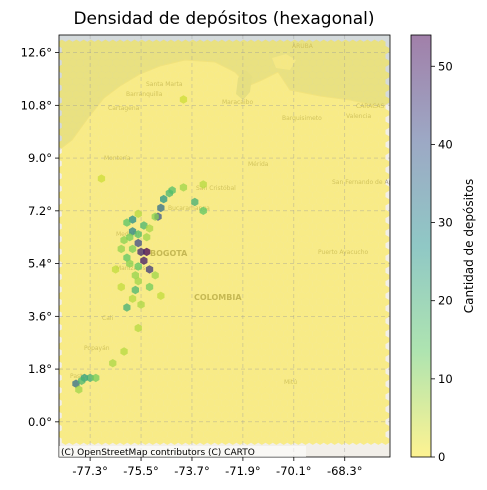 The image size is (487, 490). What do you see at coordinates (40, 316) in the screenshot?
I see `y-tick-label: 3.6°` at bounding box center [40, 316].